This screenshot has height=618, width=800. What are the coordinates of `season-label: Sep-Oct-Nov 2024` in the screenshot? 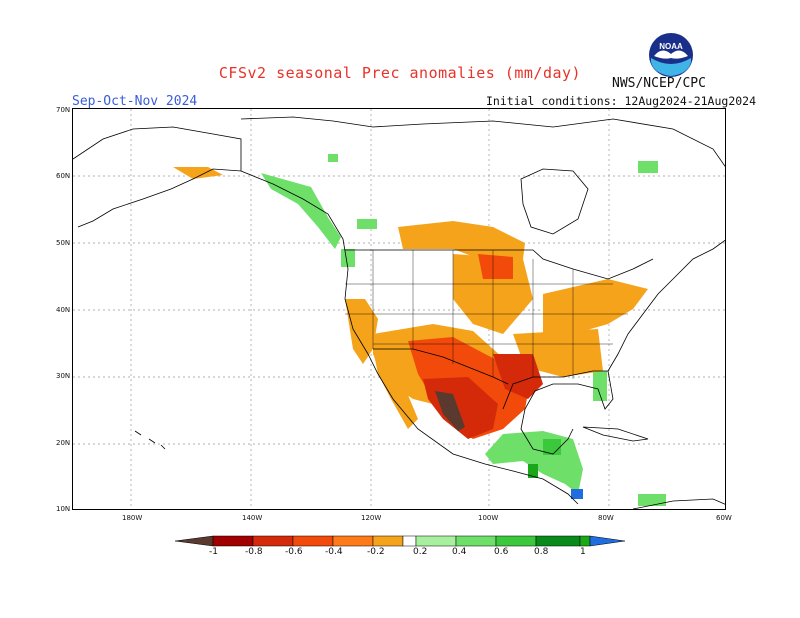 It's located at (135, 101).